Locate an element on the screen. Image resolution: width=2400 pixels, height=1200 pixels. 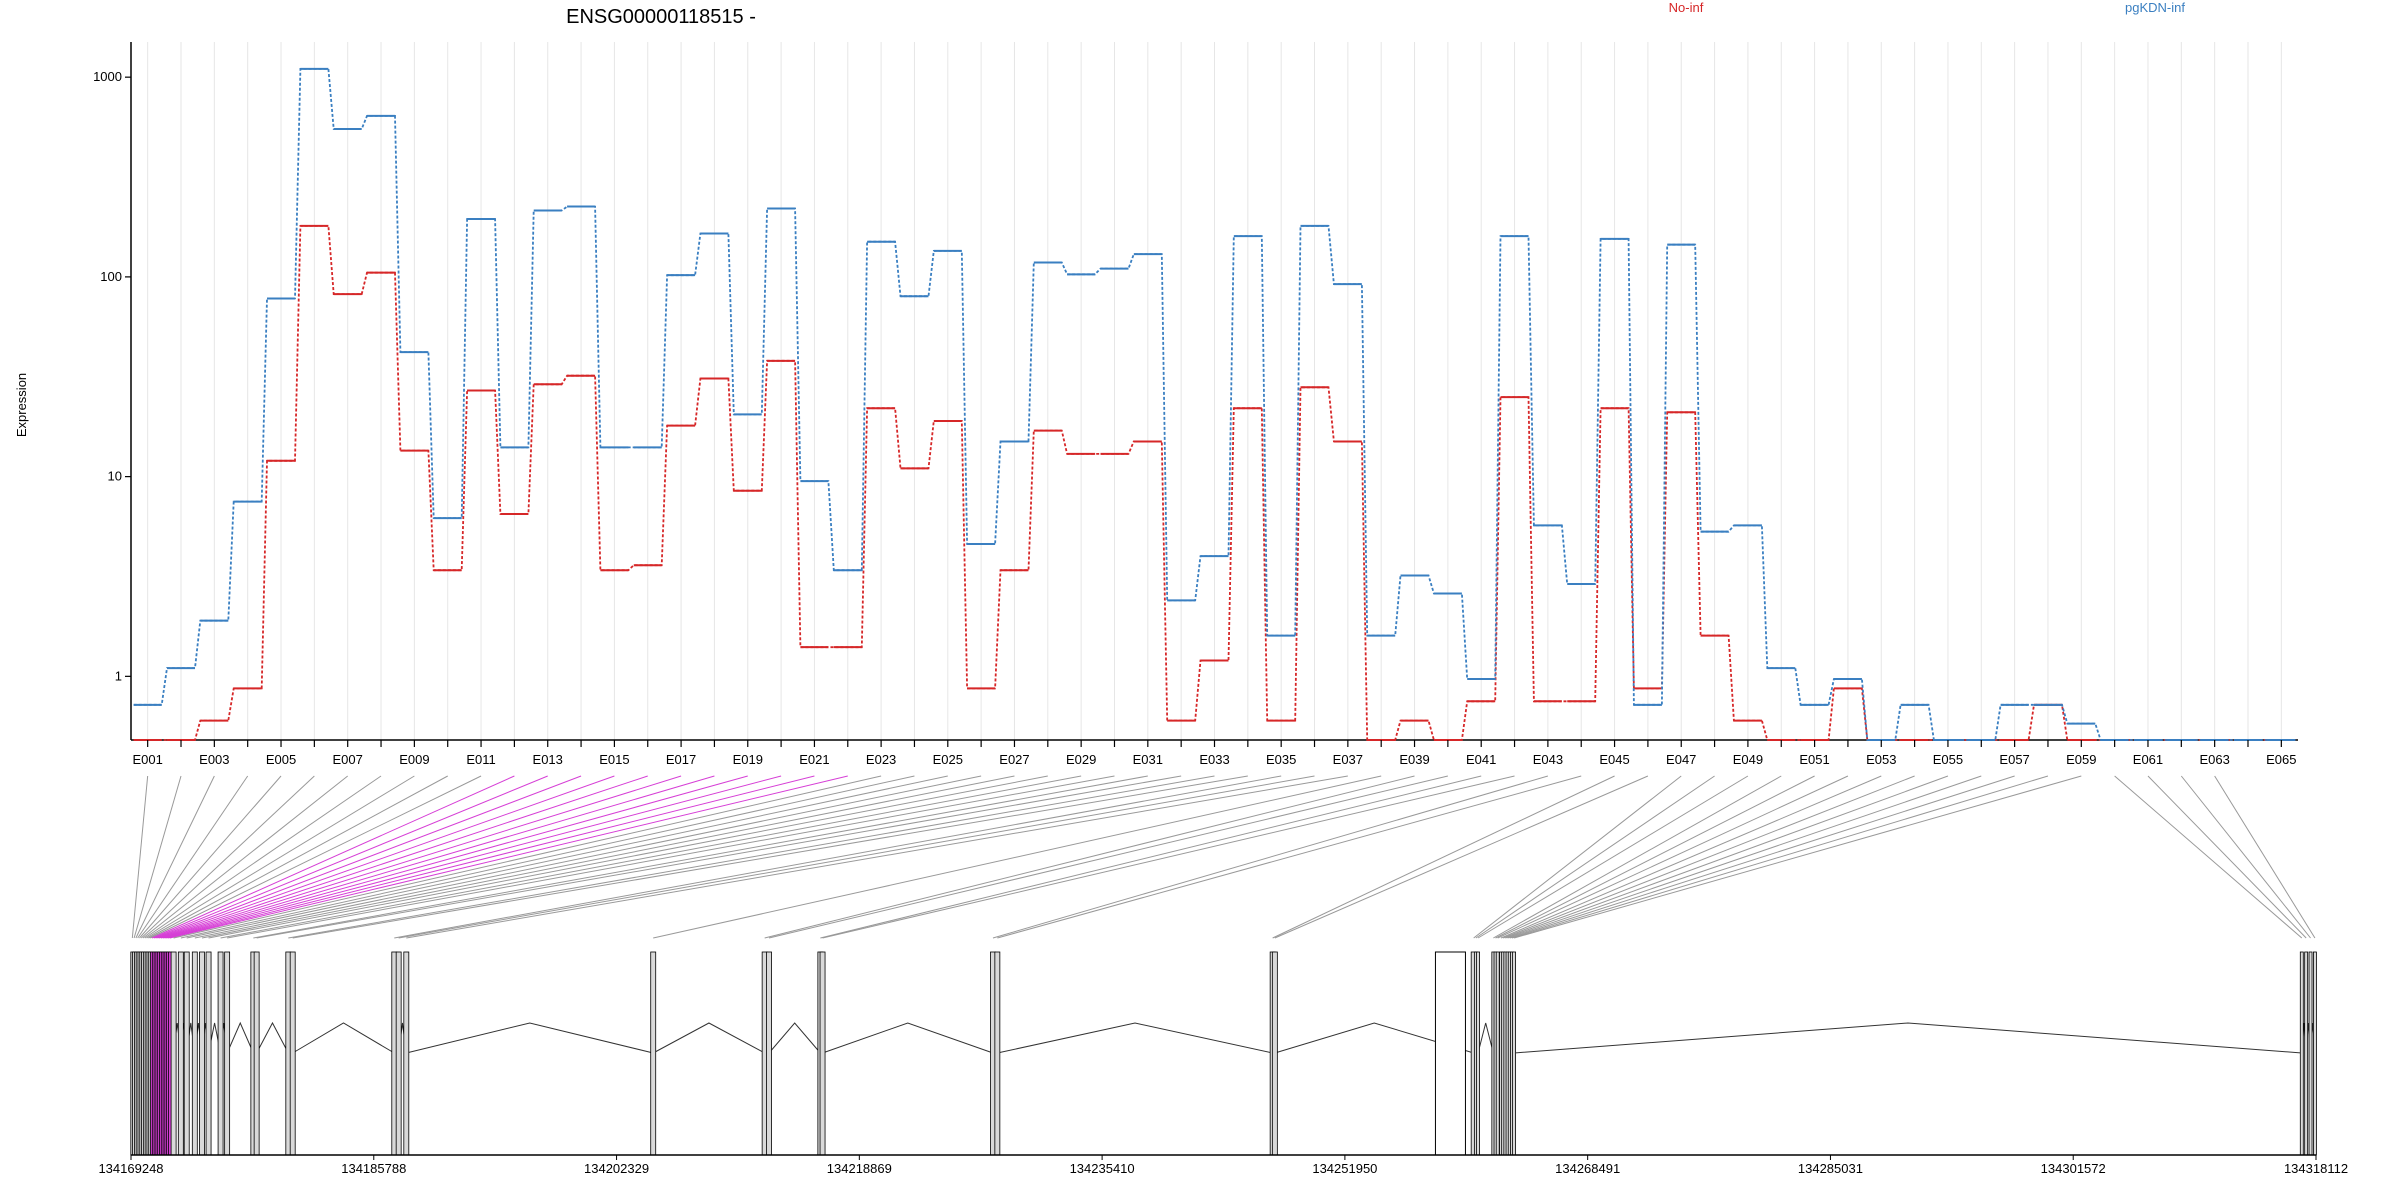
connector-line-e016 is located at coordinates (403, 857).